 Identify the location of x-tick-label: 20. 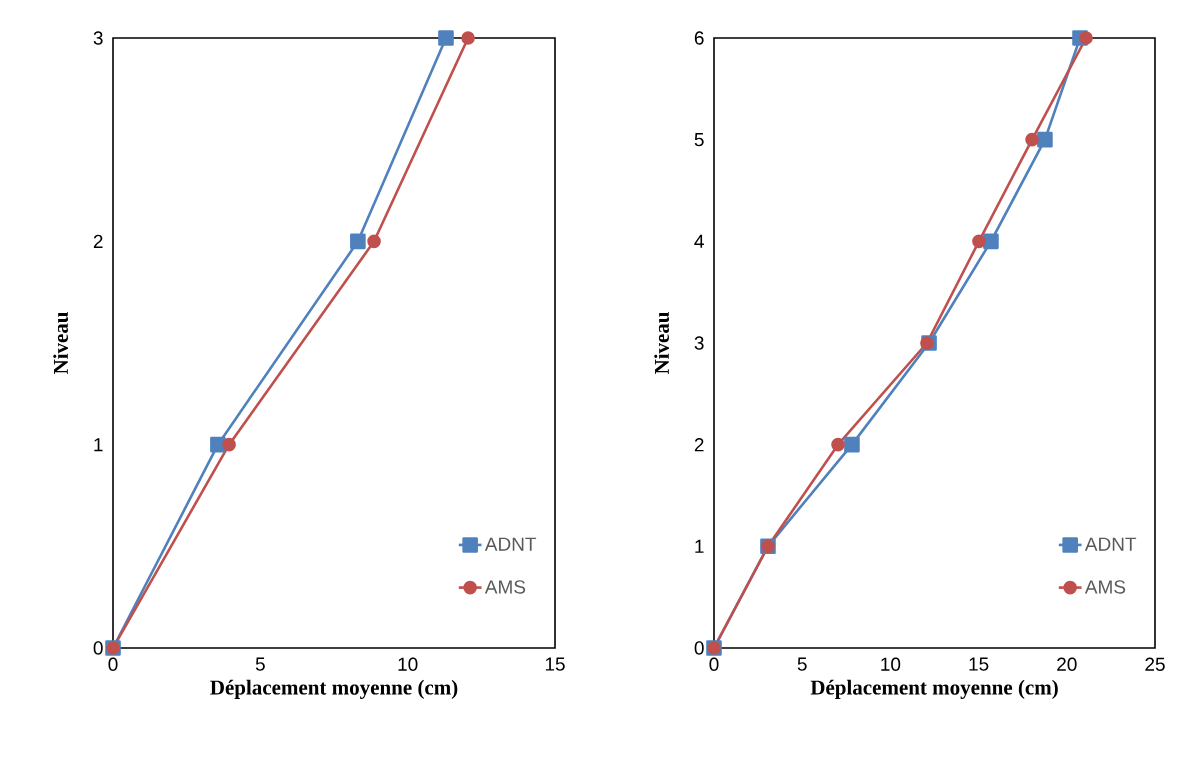
(1067, 664).